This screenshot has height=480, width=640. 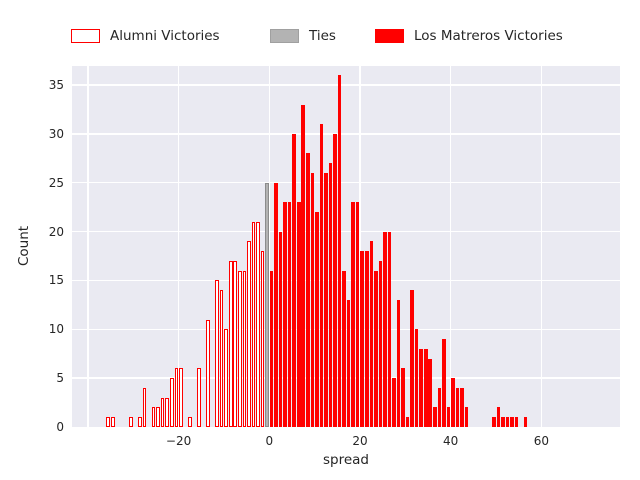 I want to click on x-tick-label: 20, so click(x=360, y=441).